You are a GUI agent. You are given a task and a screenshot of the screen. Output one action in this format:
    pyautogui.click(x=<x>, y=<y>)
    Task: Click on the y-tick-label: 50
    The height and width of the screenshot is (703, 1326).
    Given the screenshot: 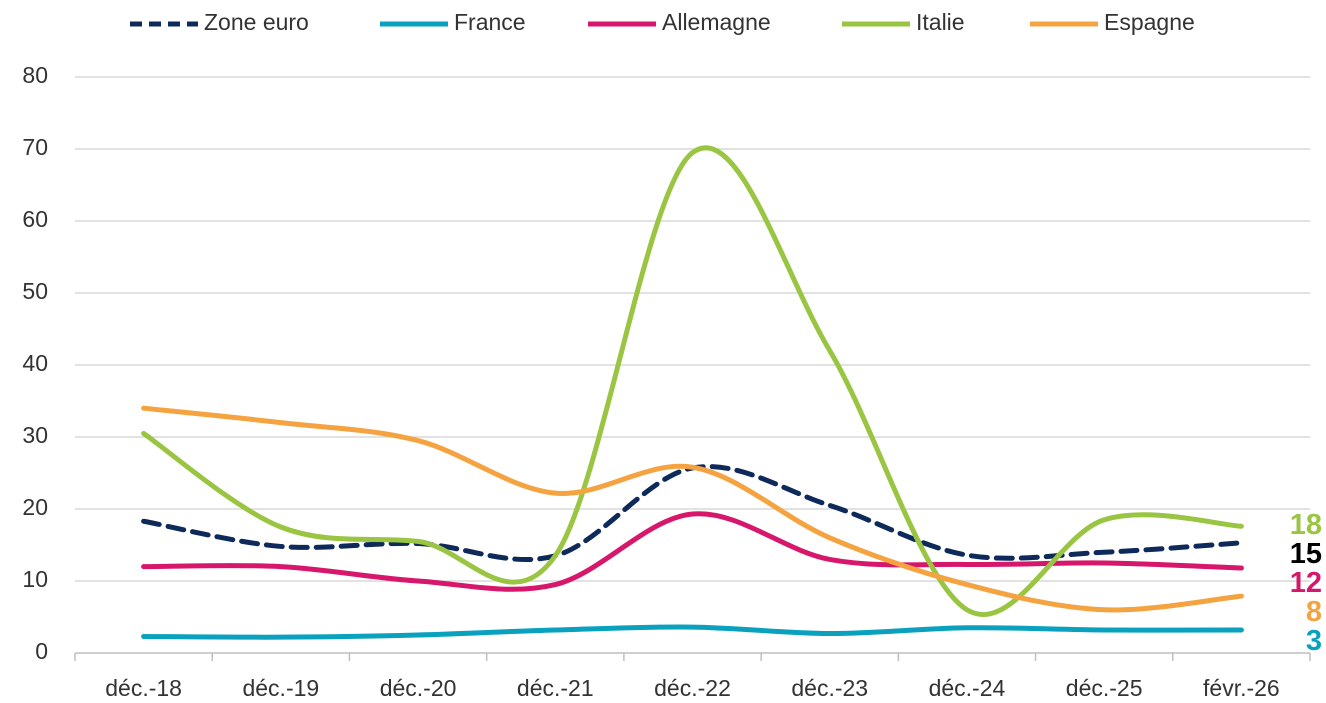 What is the action you would take?
    pyautogui.click(x=35, y=291)
    